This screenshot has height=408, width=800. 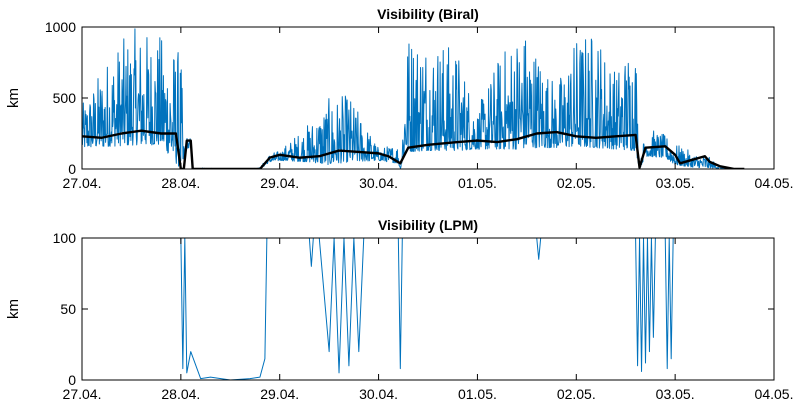 I want to click on chart-title: Visibility (LPM), so click(x=428, y=225).